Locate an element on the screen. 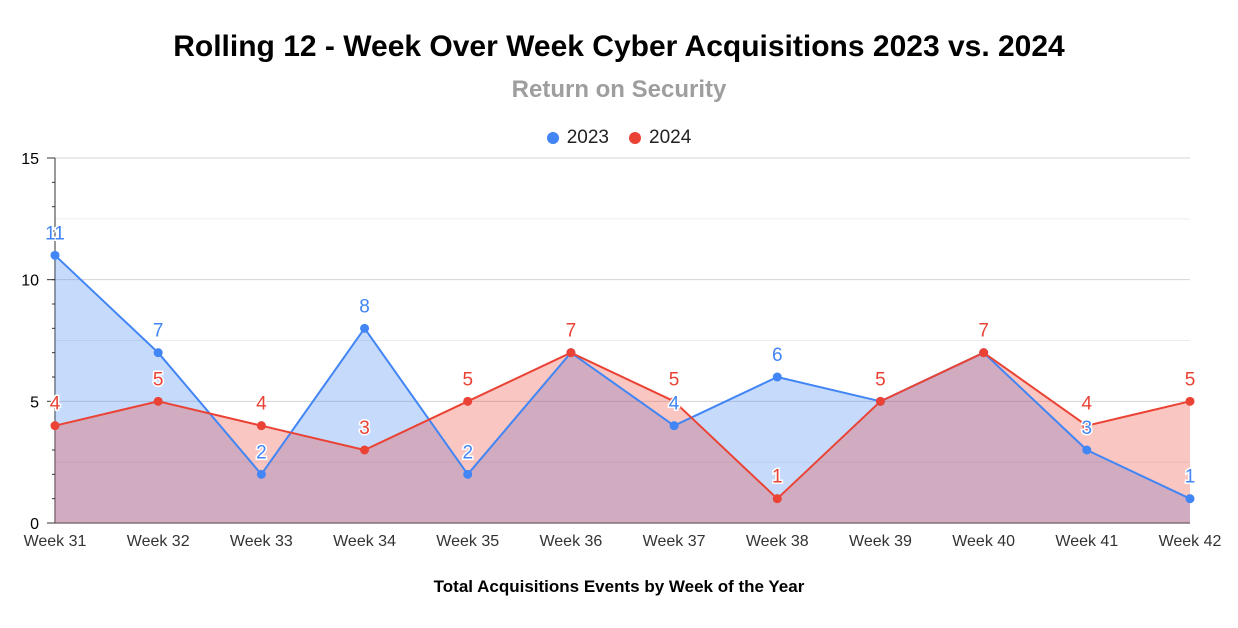 Image resolution: width=1238 pixels, height=628 pixels. x-tick-label: Week 42 is located at coordinates (1190, 541).